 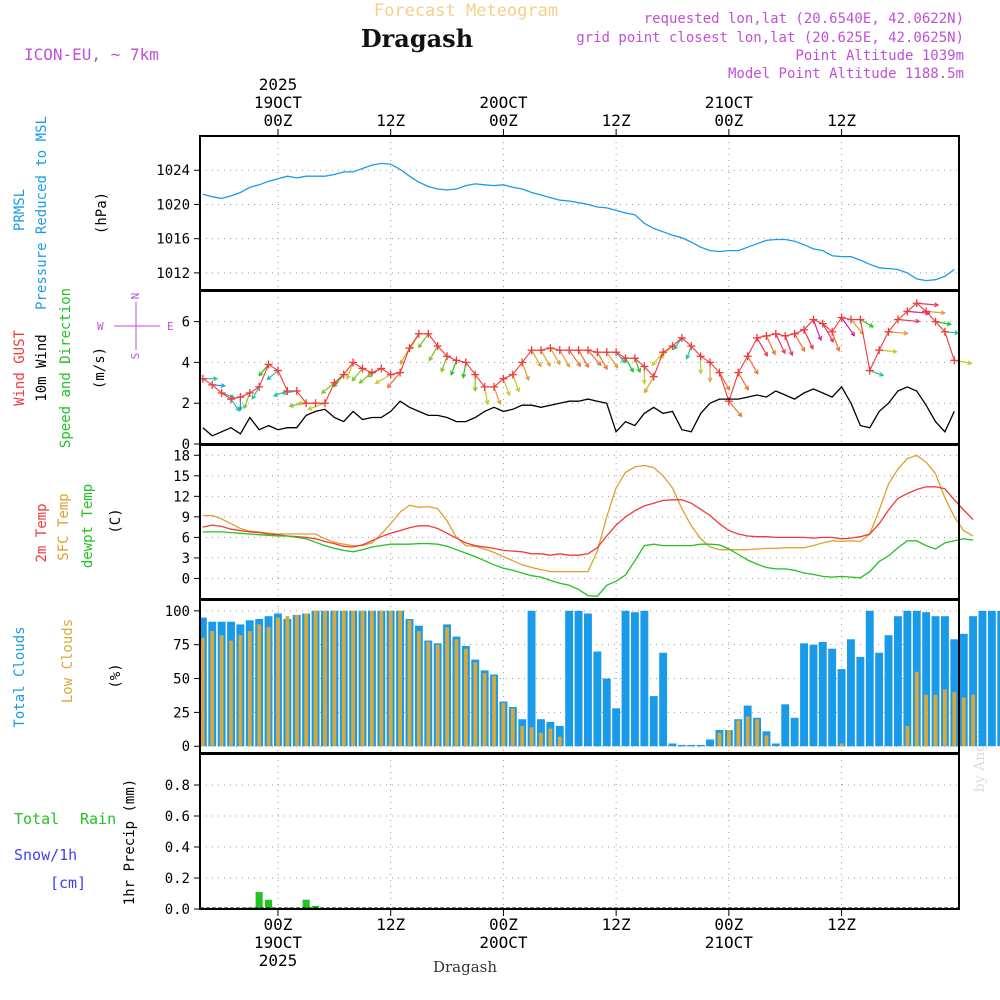 I want to click on chart-title: Forecast Meteogram, so click(x=466, y=11).